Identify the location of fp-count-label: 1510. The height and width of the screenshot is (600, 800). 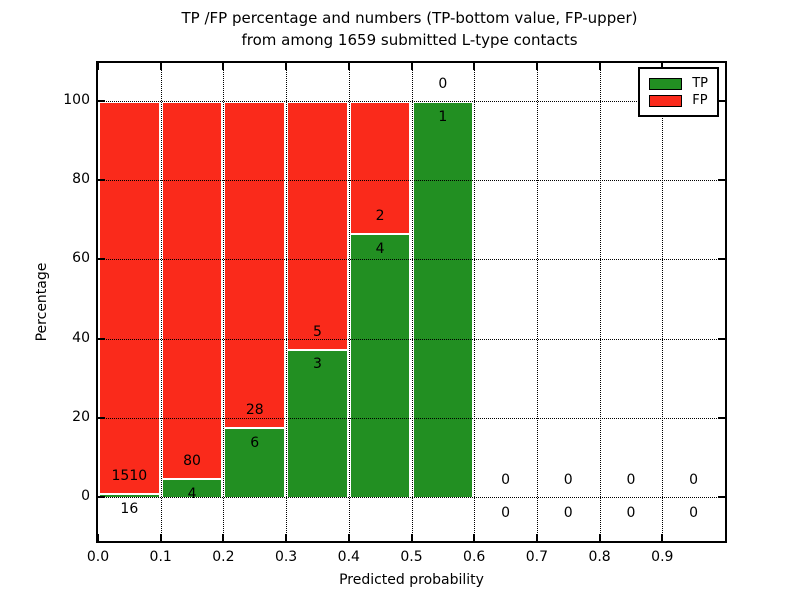
(129, 476).